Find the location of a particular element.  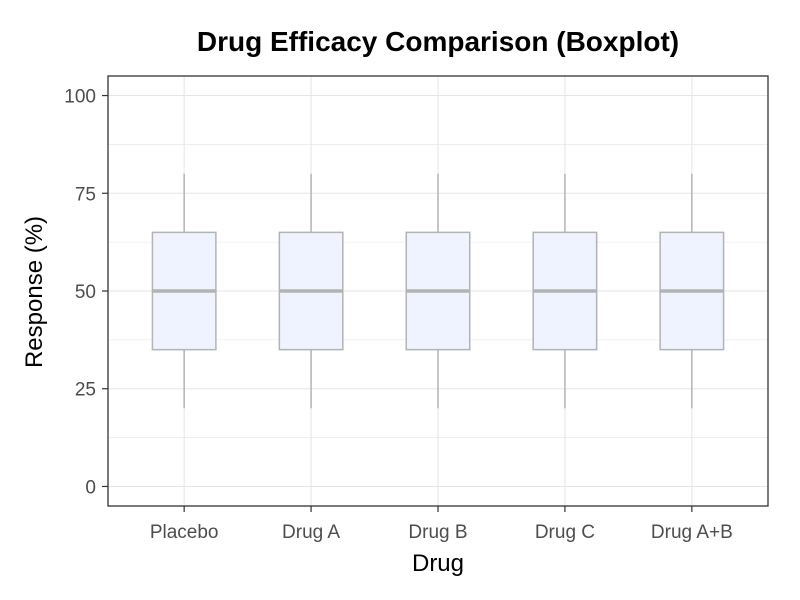

chart-title: Drug Efficacy Comparison (Boxplot) is located at coordinates (438, 41).